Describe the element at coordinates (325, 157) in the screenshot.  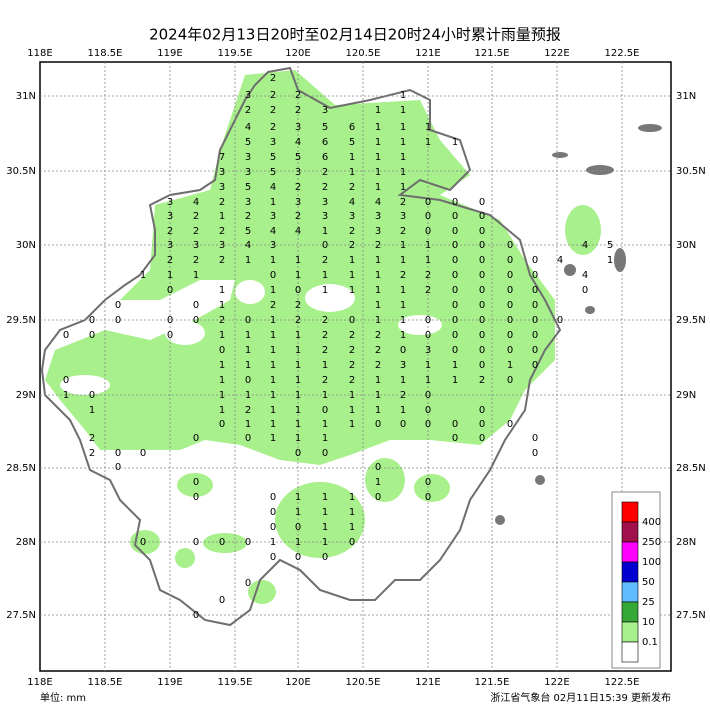
I see `station-value: 6` at that location.